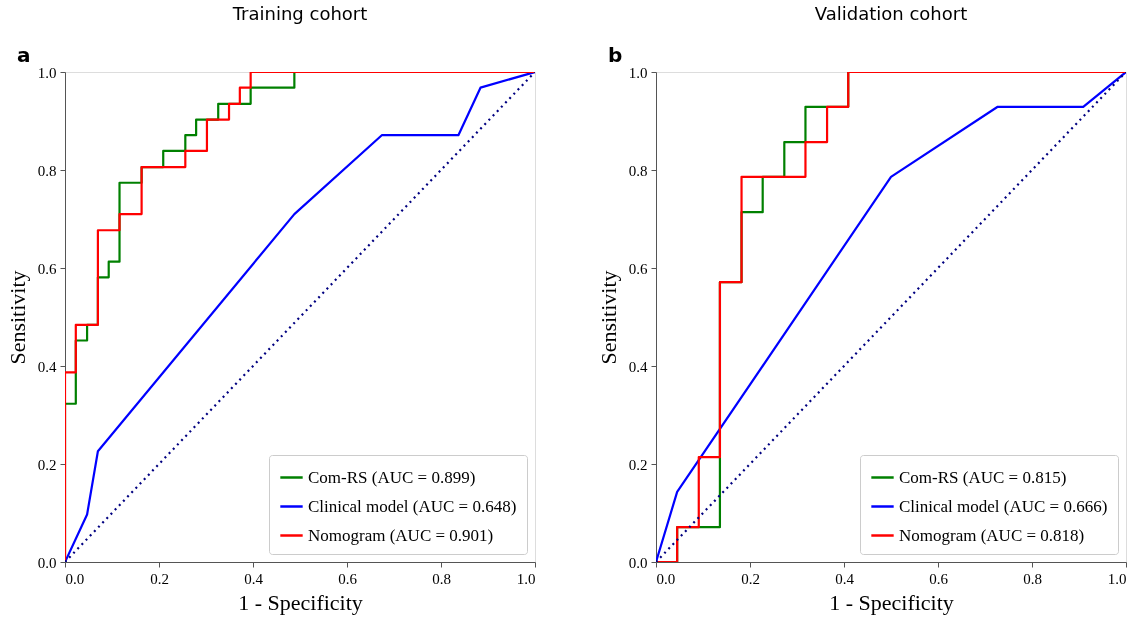 This screenshot has width=1133, height=627. Describe the element at coordinates (412, 506) in the screenshot. I see `legend-label: Clinical model (AUC = 0.648)` at that location.